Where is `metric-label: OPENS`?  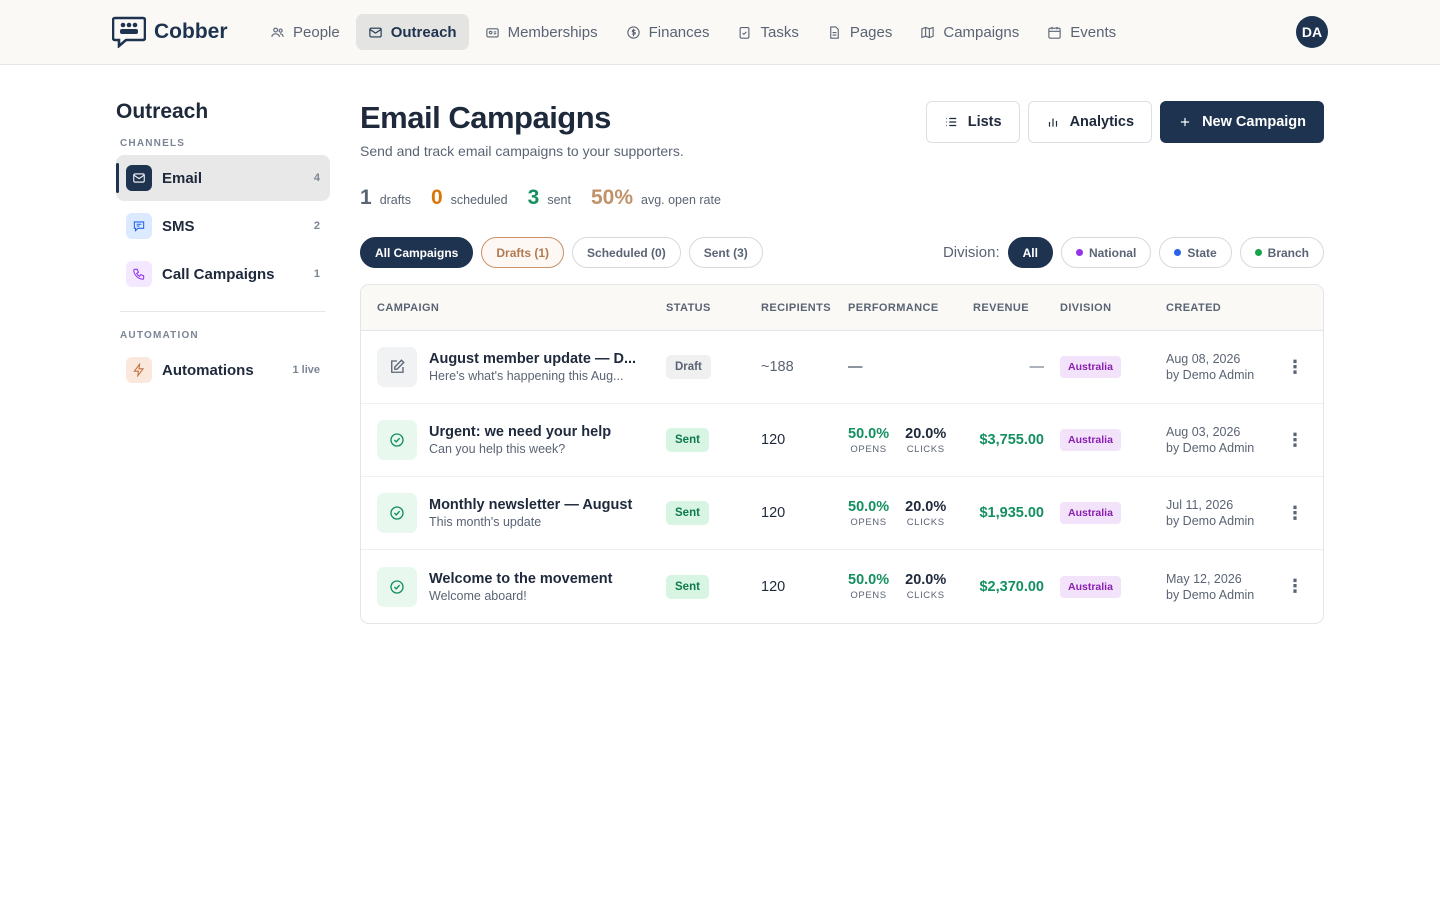
metric-label: OPENS is located at coordinates (868, 522).